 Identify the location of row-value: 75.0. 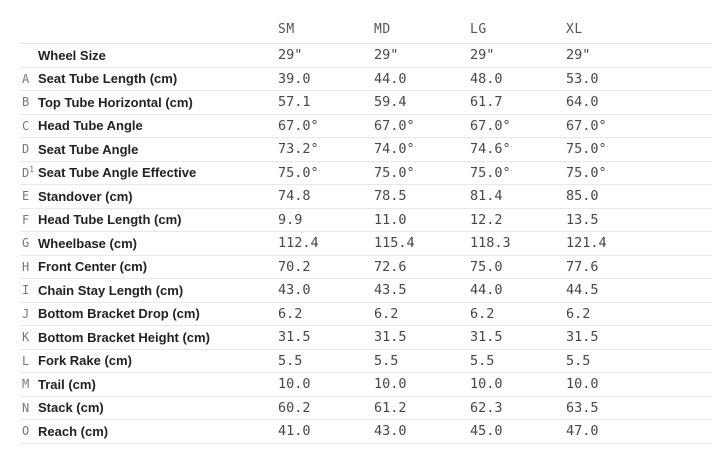
(486, 266).